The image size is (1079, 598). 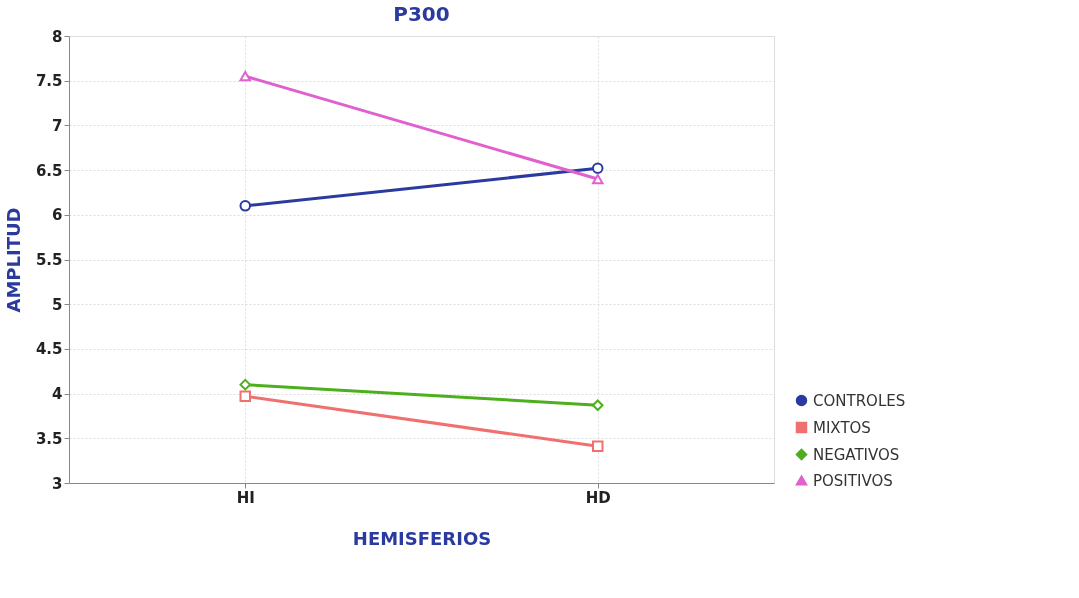 What do you see at coordinates (57, 125) in the screenshot?
I see `y-tick-label: 7` at bounding box center [57, 125].